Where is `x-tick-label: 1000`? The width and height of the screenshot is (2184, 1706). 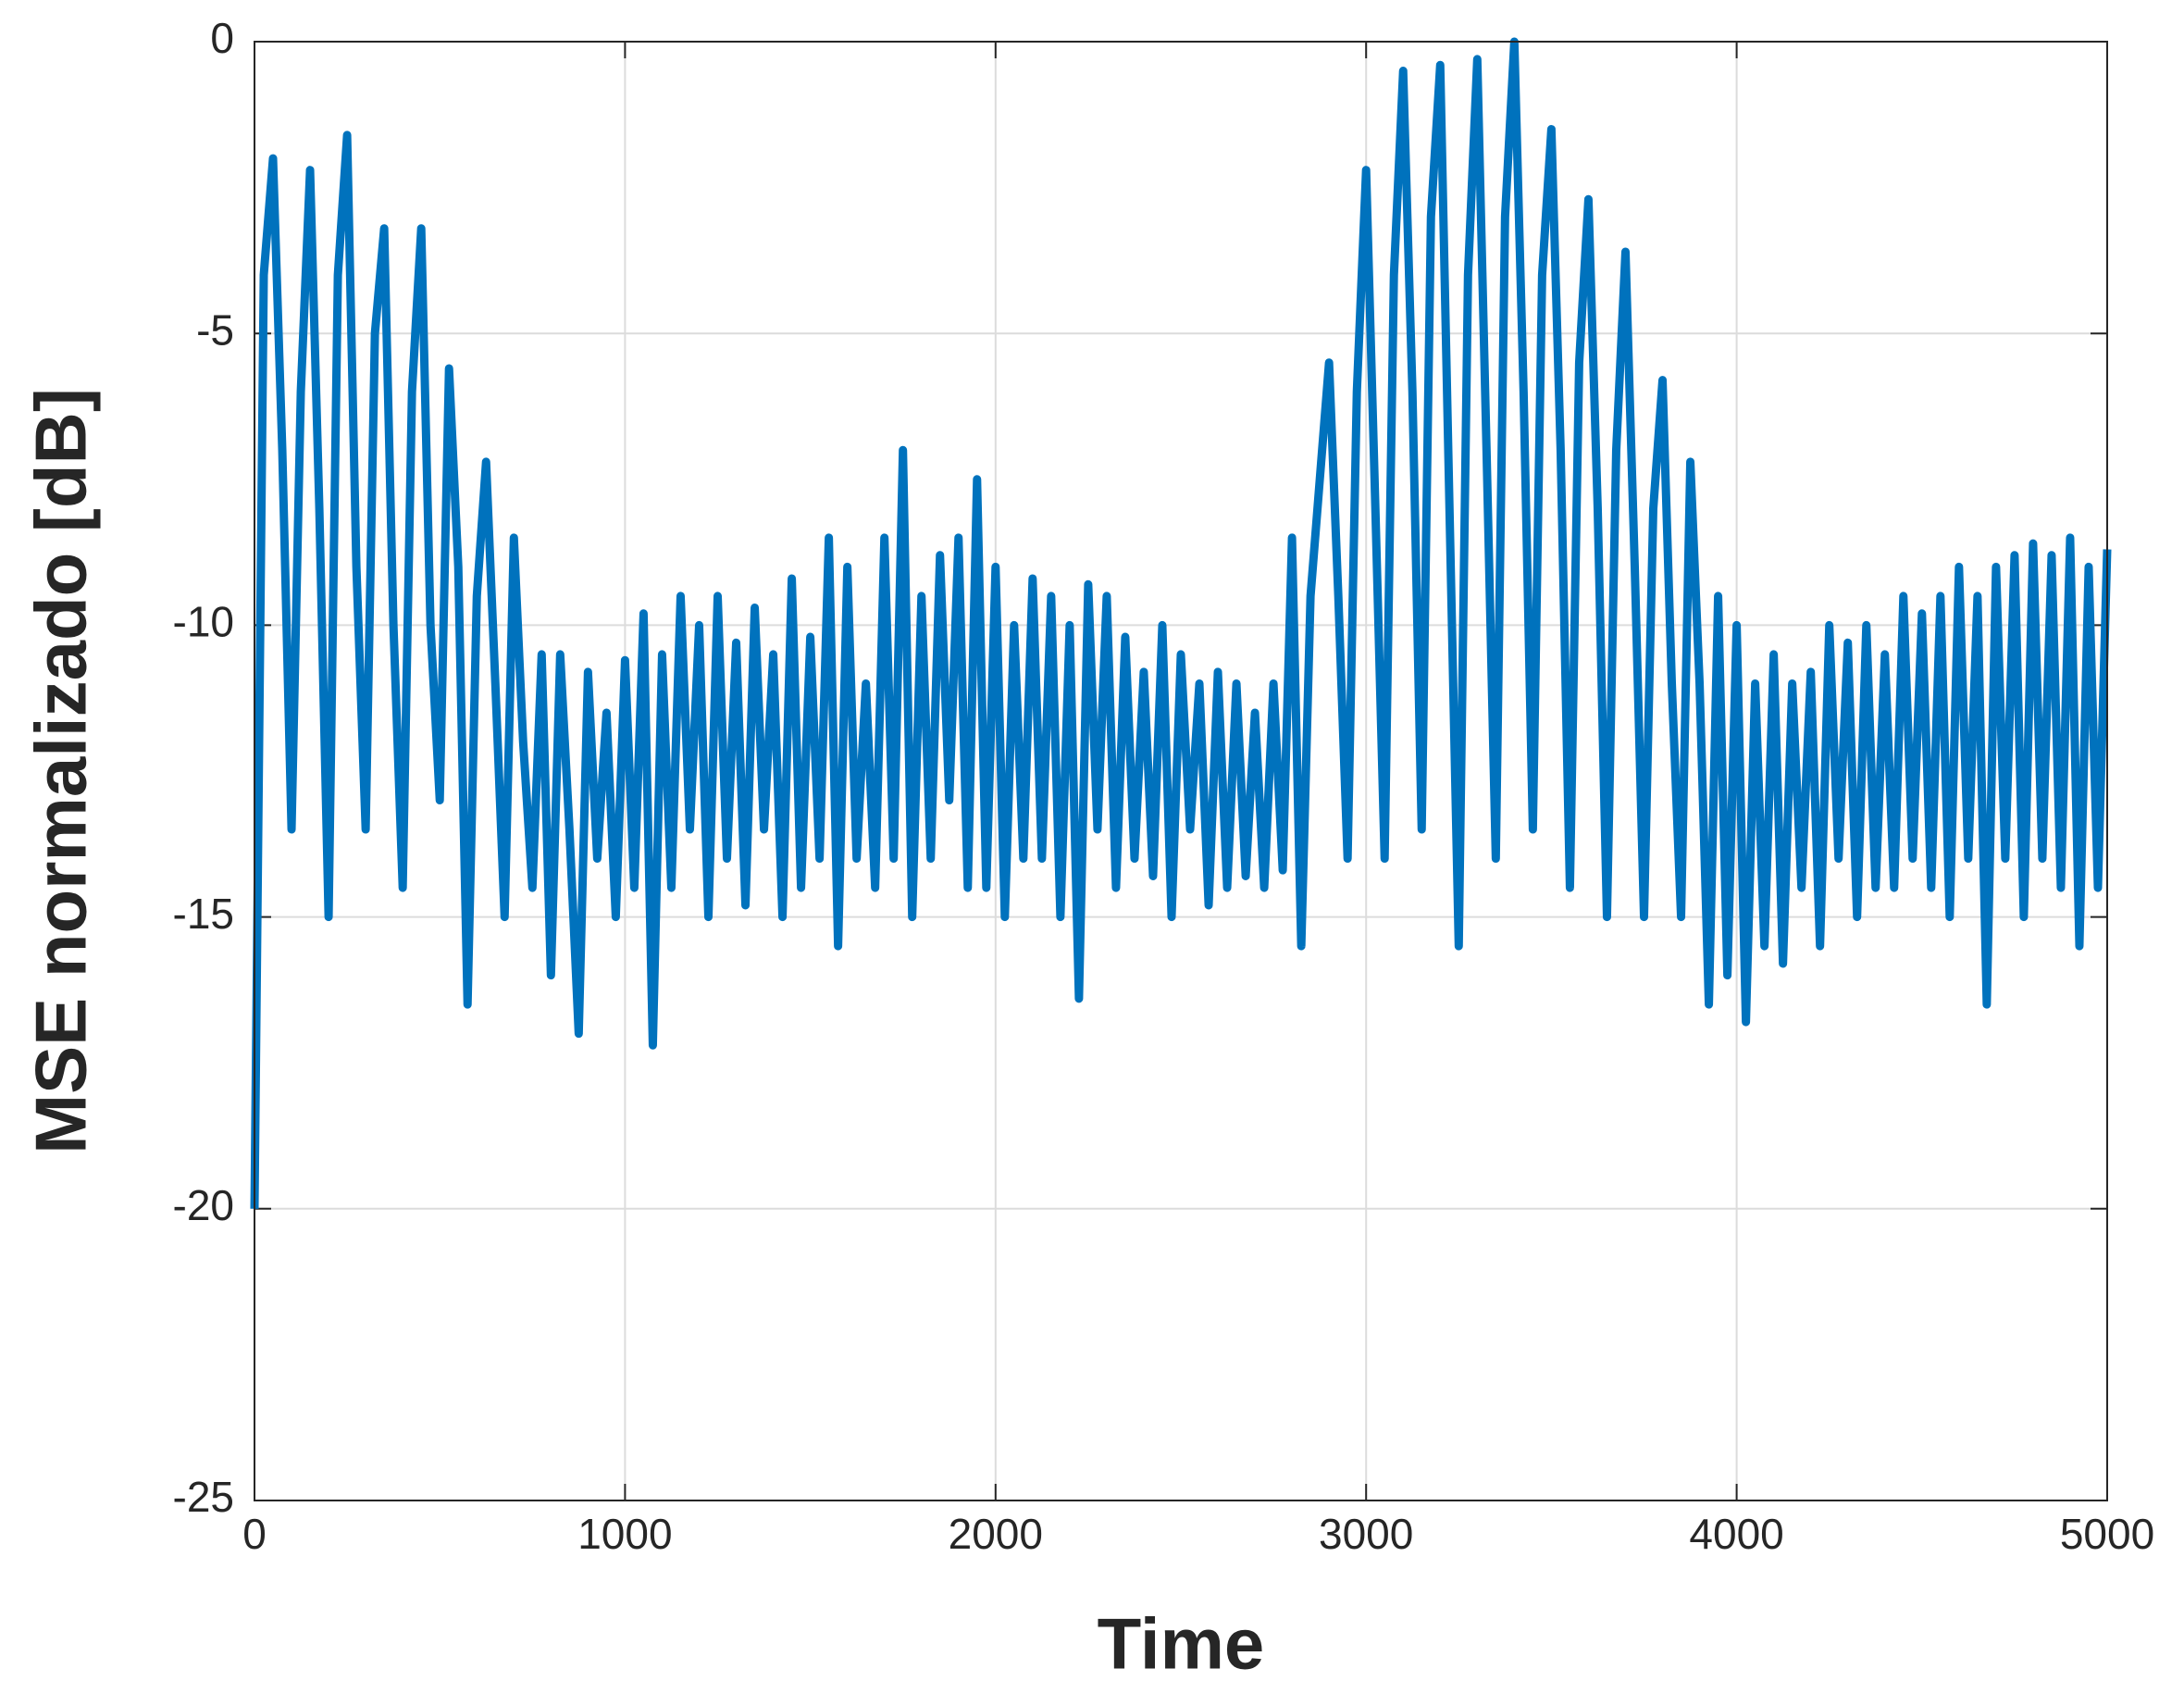 x-tick-label: 1000 is located at coordinates (624, 1534).